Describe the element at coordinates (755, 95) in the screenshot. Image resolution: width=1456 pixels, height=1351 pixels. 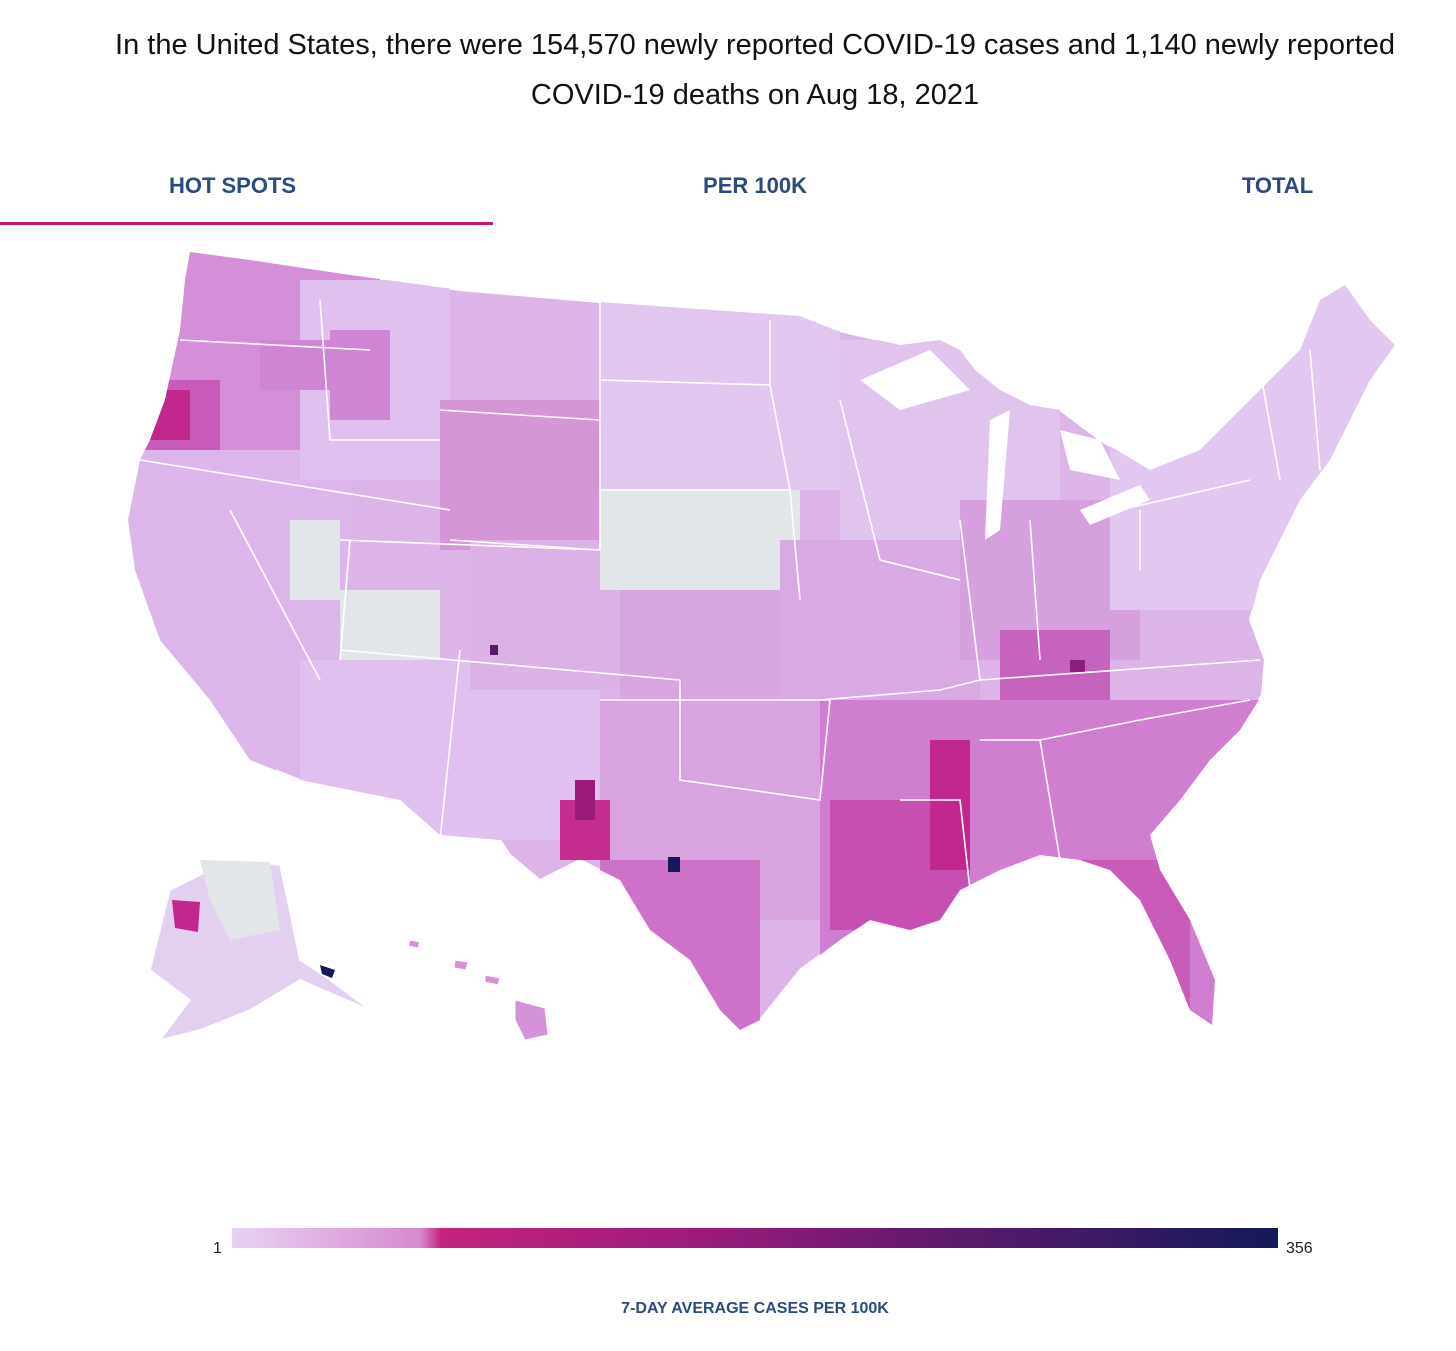
I see `headline-line-2: COVID-19 deaths on Aug 18, 2021` at that location.